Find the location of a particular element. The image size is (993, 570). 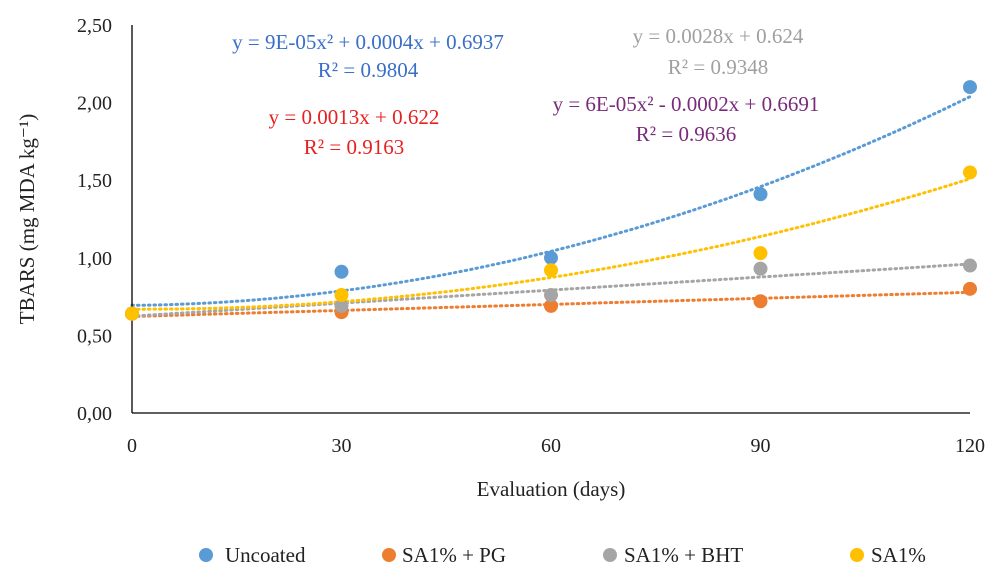

legend-item-sa1-pg: SA1% + PG is located at coordinates (444, 555).